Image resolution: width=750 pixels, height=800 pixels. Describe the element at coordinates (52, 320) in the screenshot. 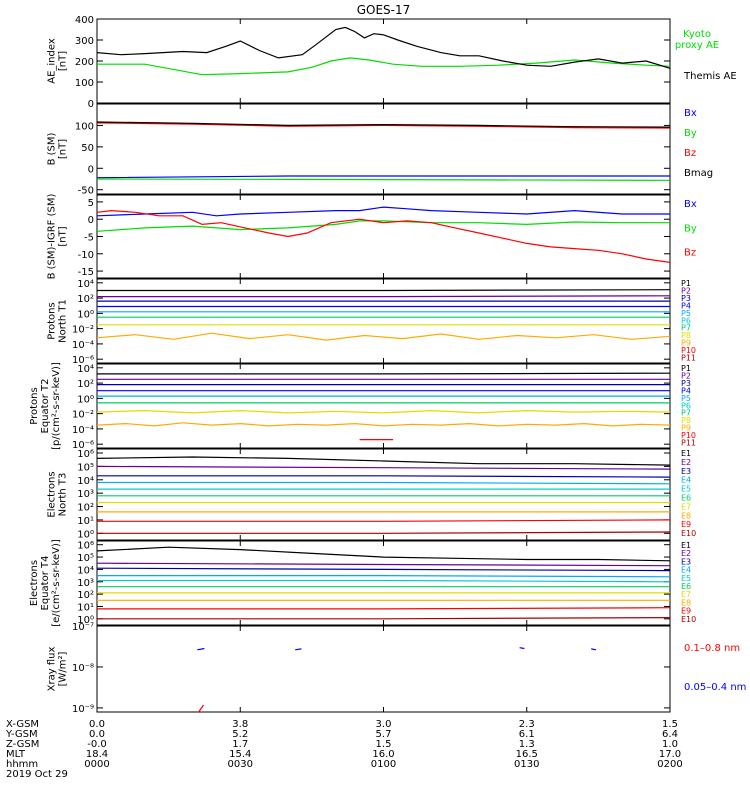

I see `y-axis-label: Protons` at that location.